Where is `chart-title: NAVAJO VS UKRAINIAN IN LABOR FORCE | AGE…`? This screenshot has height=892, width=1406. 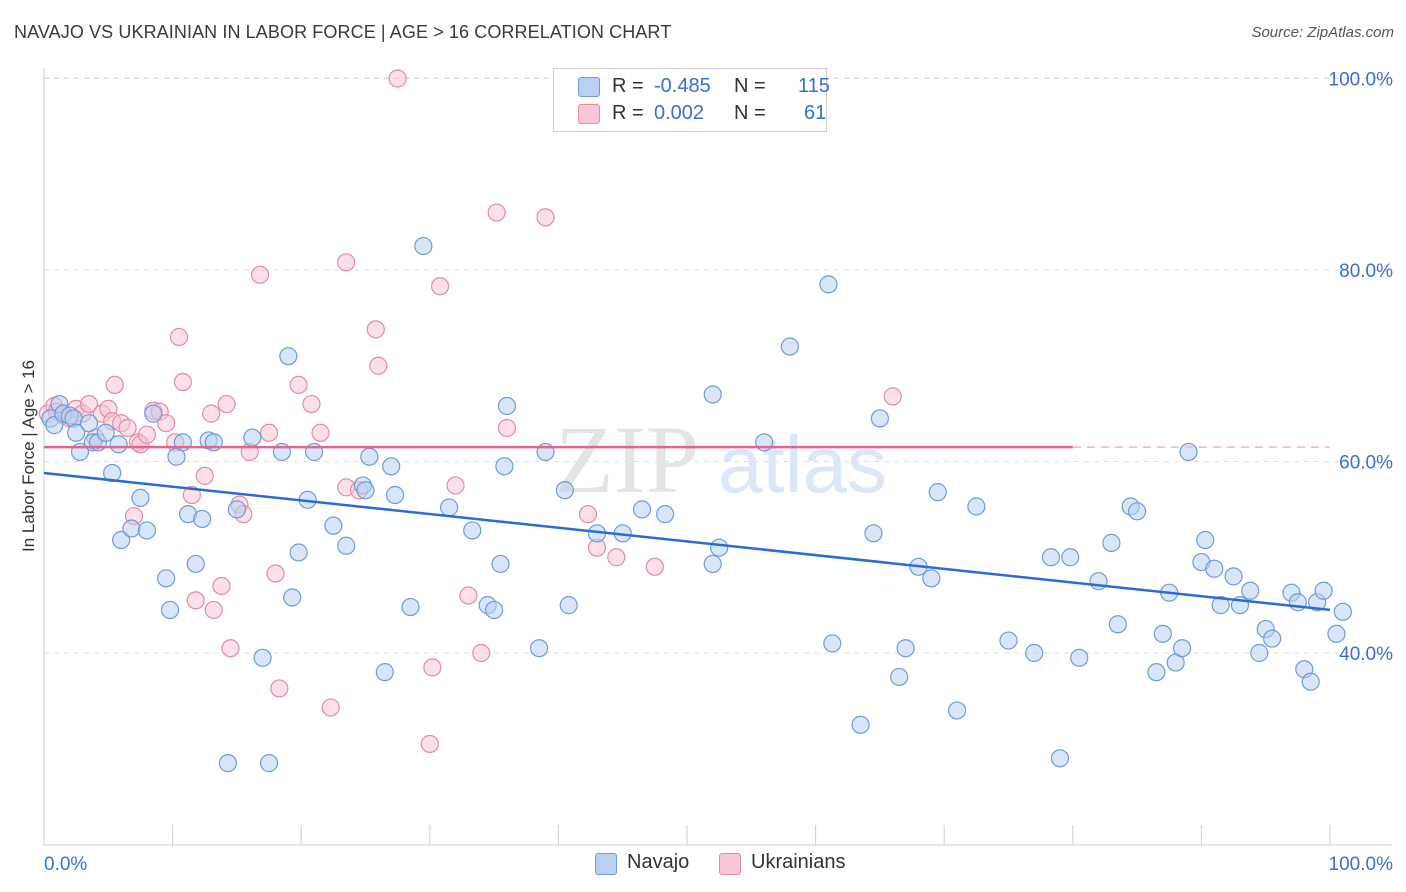
chart-title: NAVAJO VS UKRAINIAN IN LABOR FORCE | AGE… is located at coordinates (343, 32).